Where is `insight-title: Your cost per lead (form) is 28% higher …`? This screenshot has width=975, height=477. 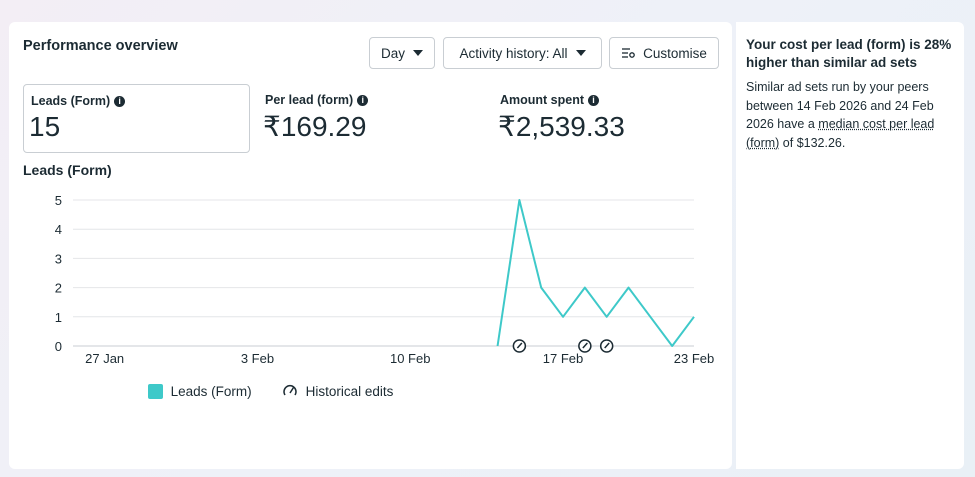 insight-title: Your cost per lead (form) is 28% higher … is located at coordinates (849, 53).